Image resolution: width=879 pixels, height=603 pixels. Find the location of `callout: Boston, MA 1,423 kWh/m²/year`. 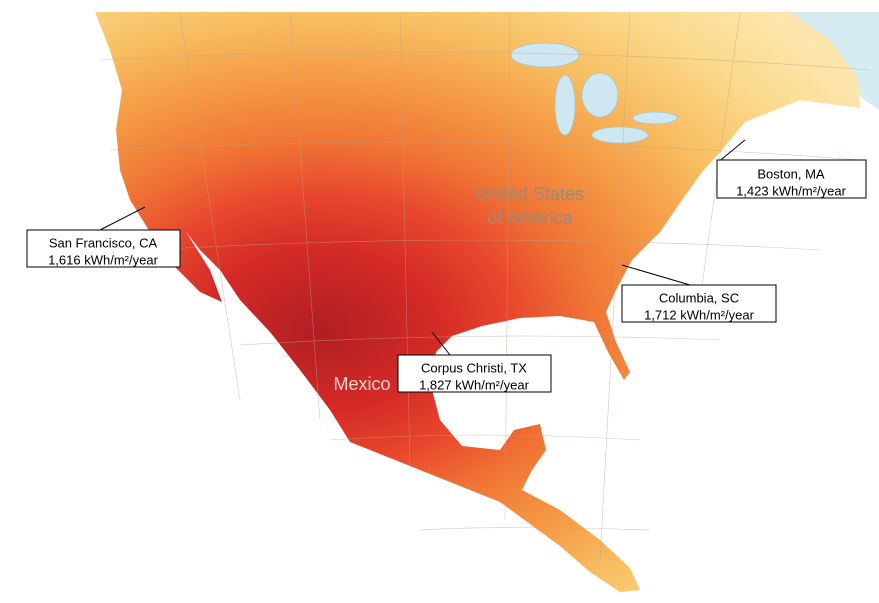

callout: Boston, MA 1,423 kWh/m²/year is located at coordinates (791, 169).